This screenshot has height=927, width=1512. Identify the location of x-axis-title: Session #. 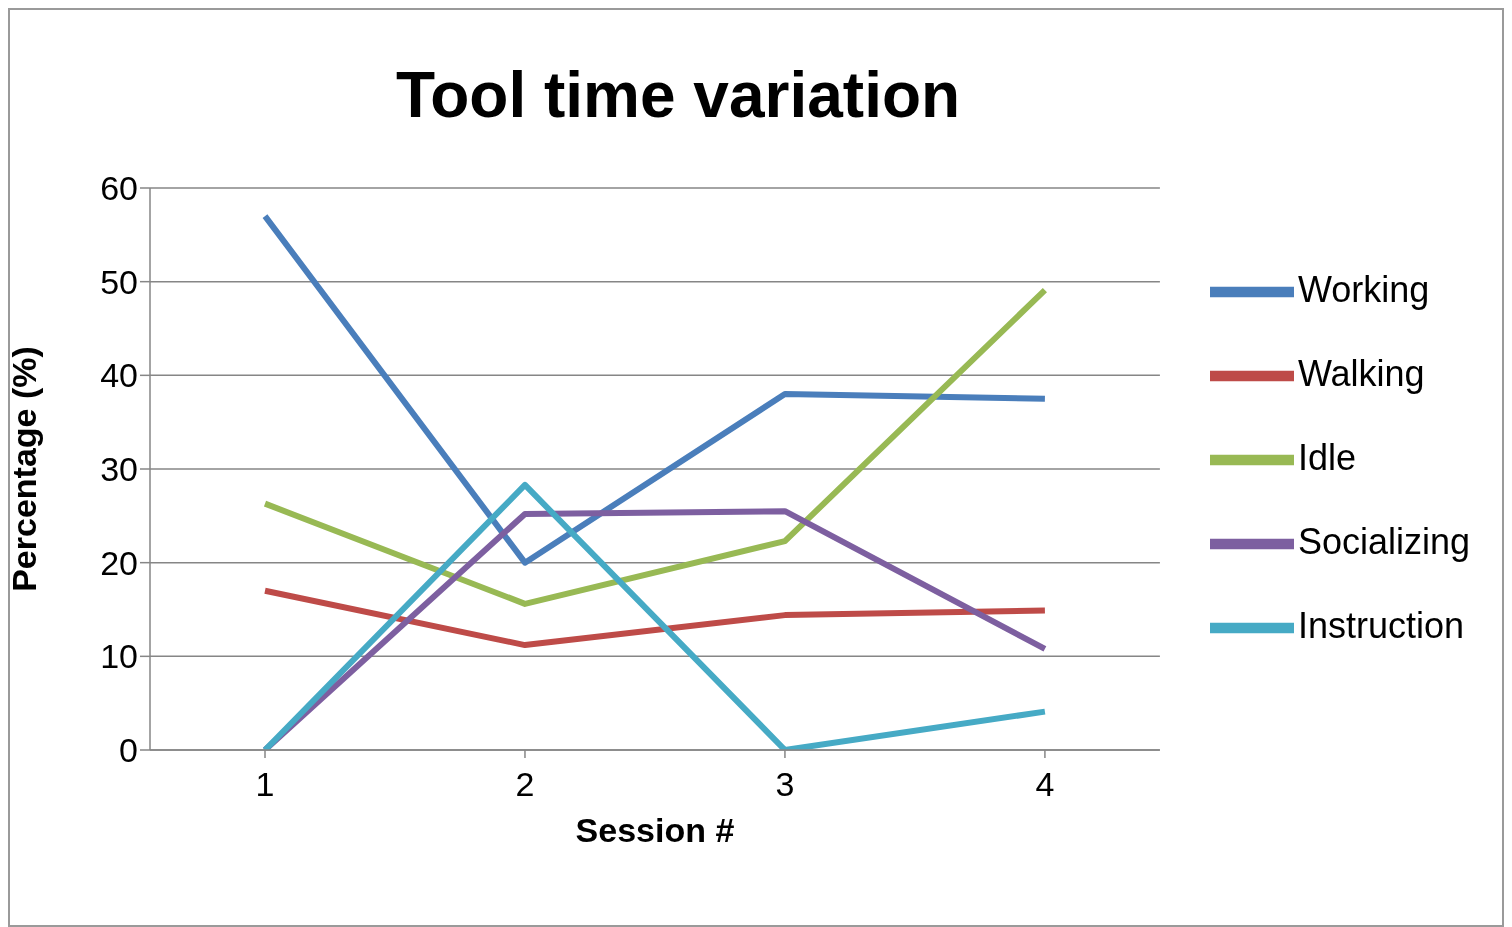
(655, 830).